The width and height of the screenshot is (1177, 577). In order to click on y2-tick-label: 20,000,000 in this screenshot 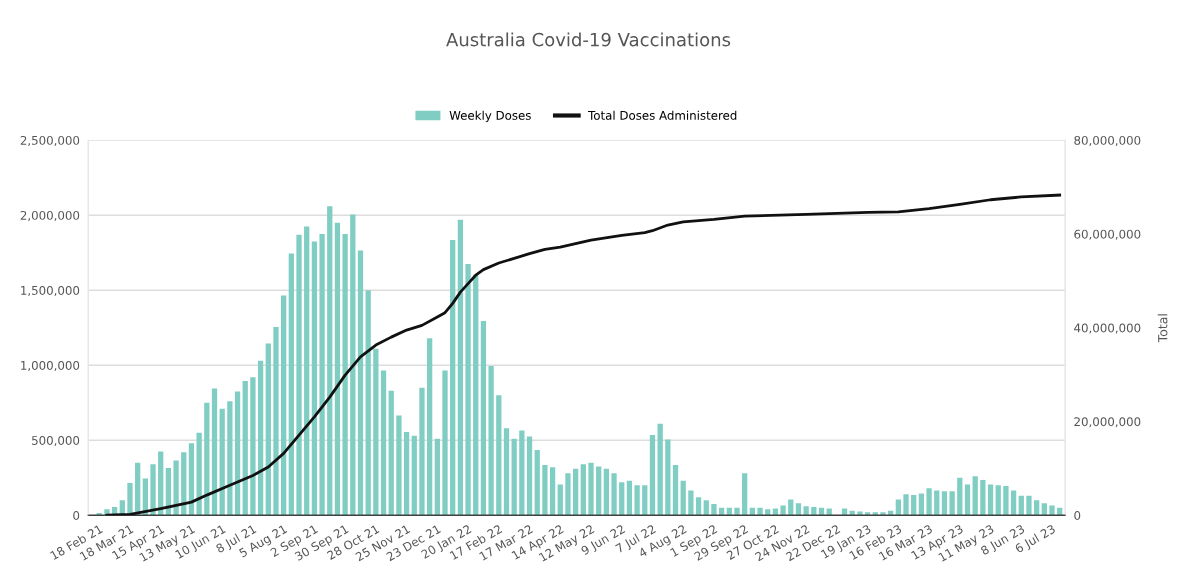, I will do `click(1107, 422)`.